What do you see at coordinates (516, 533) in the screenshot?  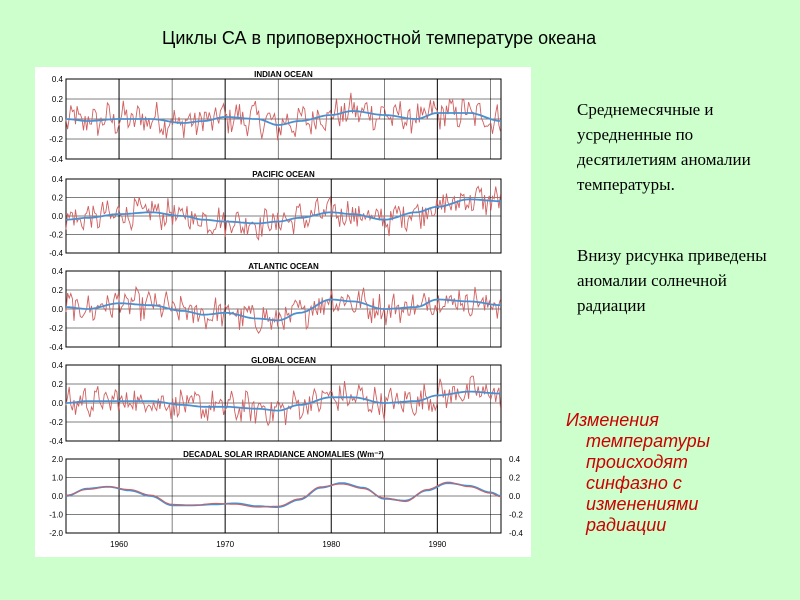 I see `y2-tick-label: -0.4` at bounding box center [516, 533].